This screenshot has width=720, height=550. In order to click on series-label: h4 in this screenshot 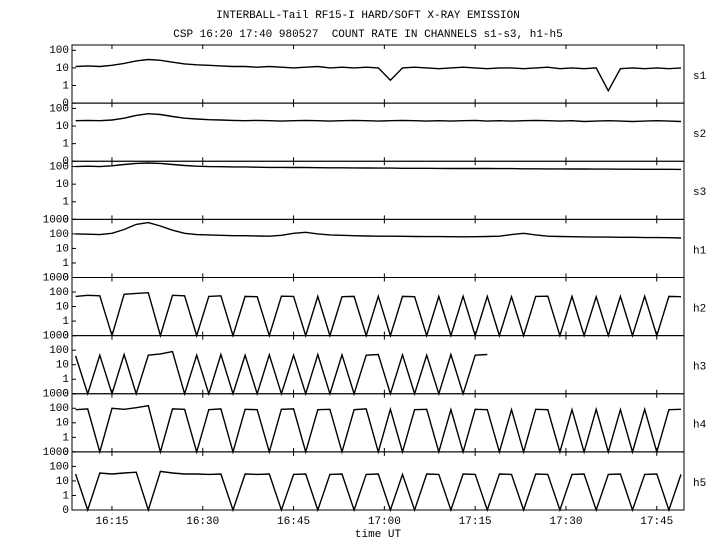, I will do `click(700, 426)`.